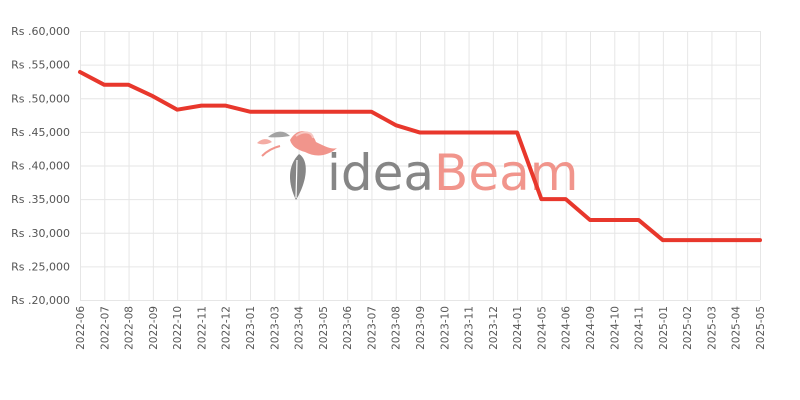 The height and width of the screenshot is (400, 800). What do you see at coordinates (275, 328) in the screenshot?
I see `x-tick-label: 2023-03` at bounding box center [275, 328].